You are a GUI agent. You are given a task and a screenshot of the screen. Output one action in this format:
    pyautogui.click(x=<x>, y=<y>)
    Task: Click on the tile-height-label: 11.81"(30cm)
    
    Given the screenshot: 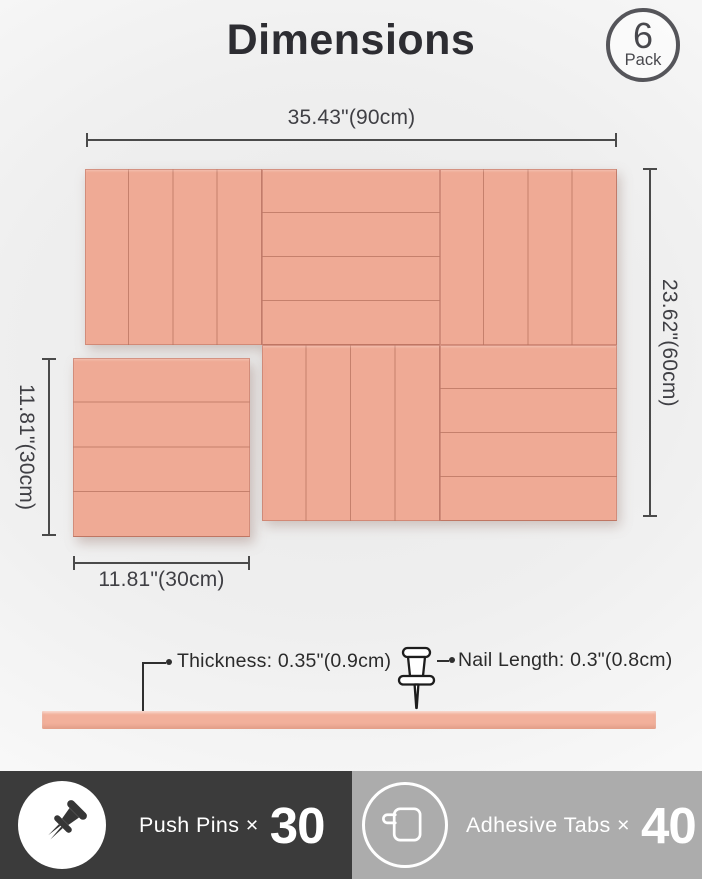 What is the action you would take?
    pyautogui.click(x=26, y=447)
    